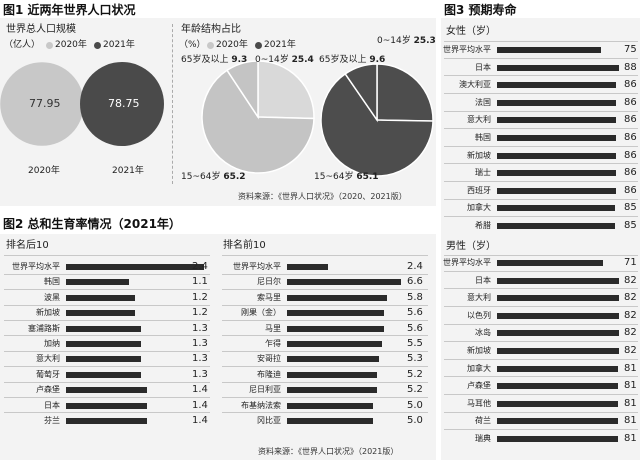 This screenshot has width=640, height=460. Describe the element at coordinates (211, 29) in the screenshot. I see `age-title: 年龄结构占比` at that location.